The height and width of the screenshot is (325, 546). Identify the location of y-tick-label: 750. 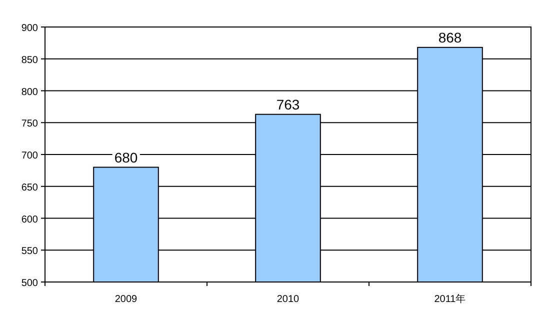
(29, 124).